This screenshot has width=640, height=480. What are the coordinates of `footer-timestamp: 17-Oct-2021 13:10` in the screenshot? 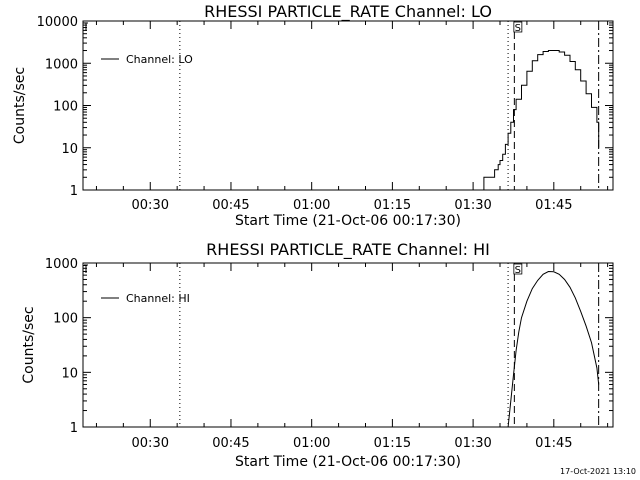 It's located at (598, 471).